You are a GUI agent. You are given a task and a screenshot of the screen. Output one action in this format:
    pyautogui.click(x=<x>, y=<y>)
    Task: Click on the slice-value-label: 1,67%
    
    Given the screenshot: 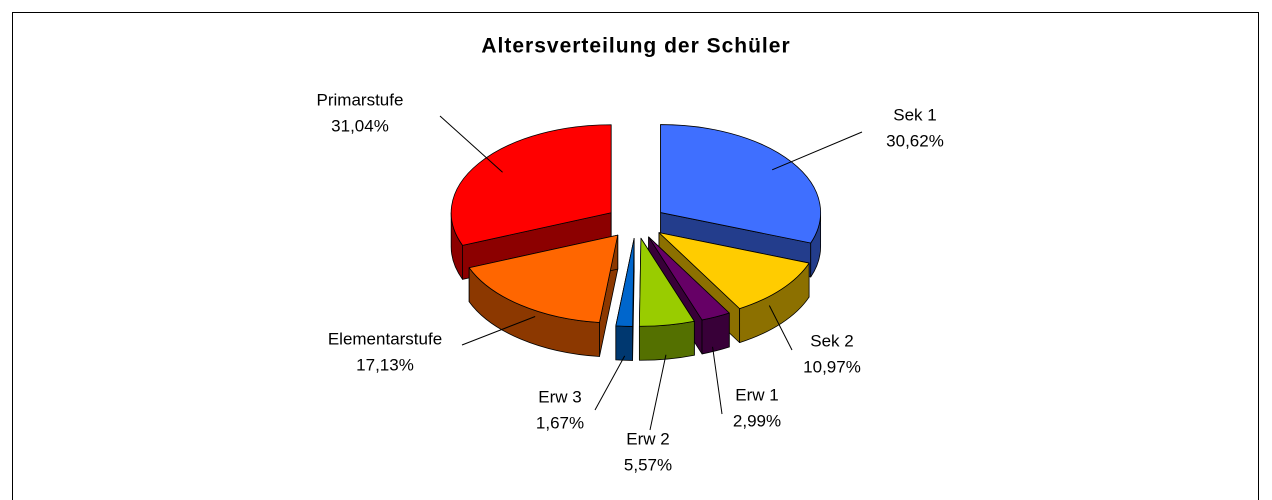 What is the action you would take?
    pyautogui.click(x=560, y=422)
    